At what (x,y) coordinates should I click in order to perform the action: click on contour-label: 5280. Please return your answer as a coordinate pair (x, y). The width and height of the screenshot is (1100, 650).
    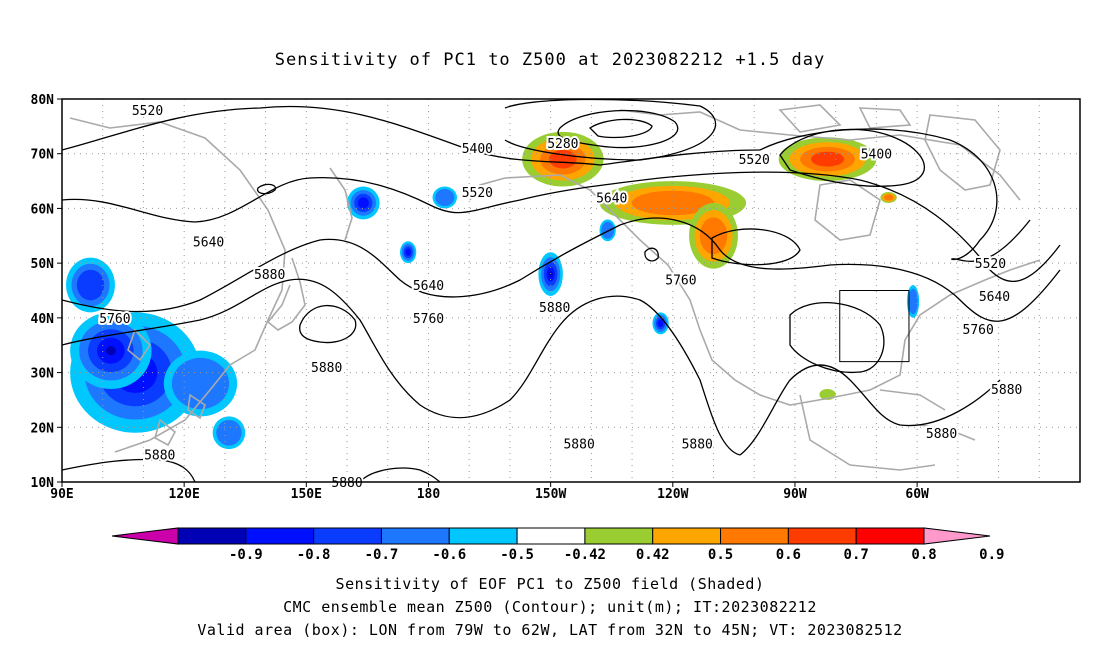
    Looking at the image, I should click on (562, 144).